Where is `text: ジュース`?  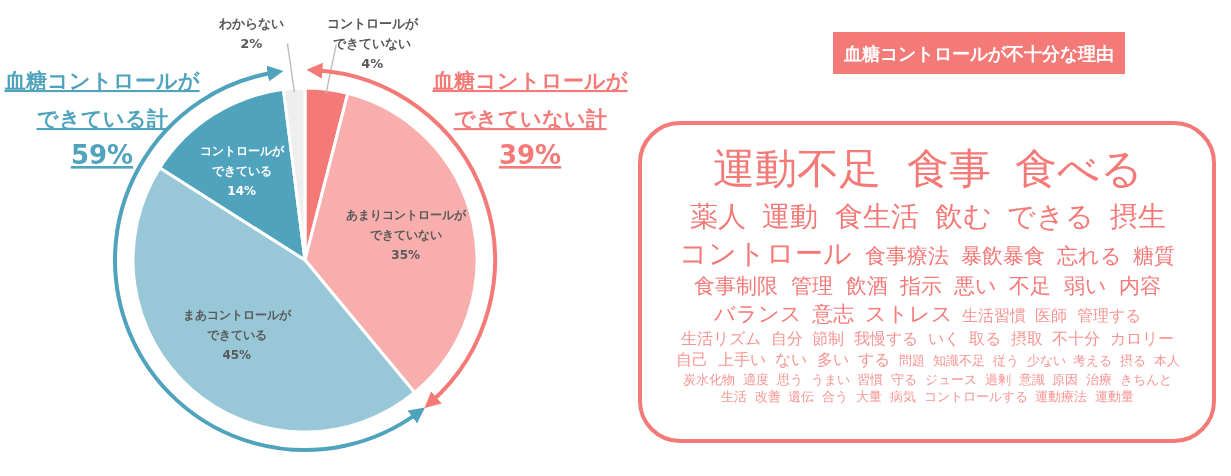 text: ジュース is located at coordinates (950, 379).